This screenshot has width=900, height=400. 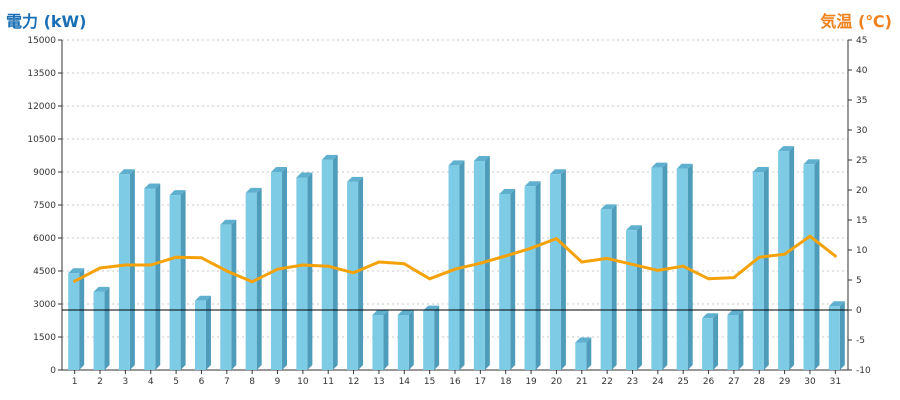 I want to click on right-tick-label: 20, so click(x=862, y=191).